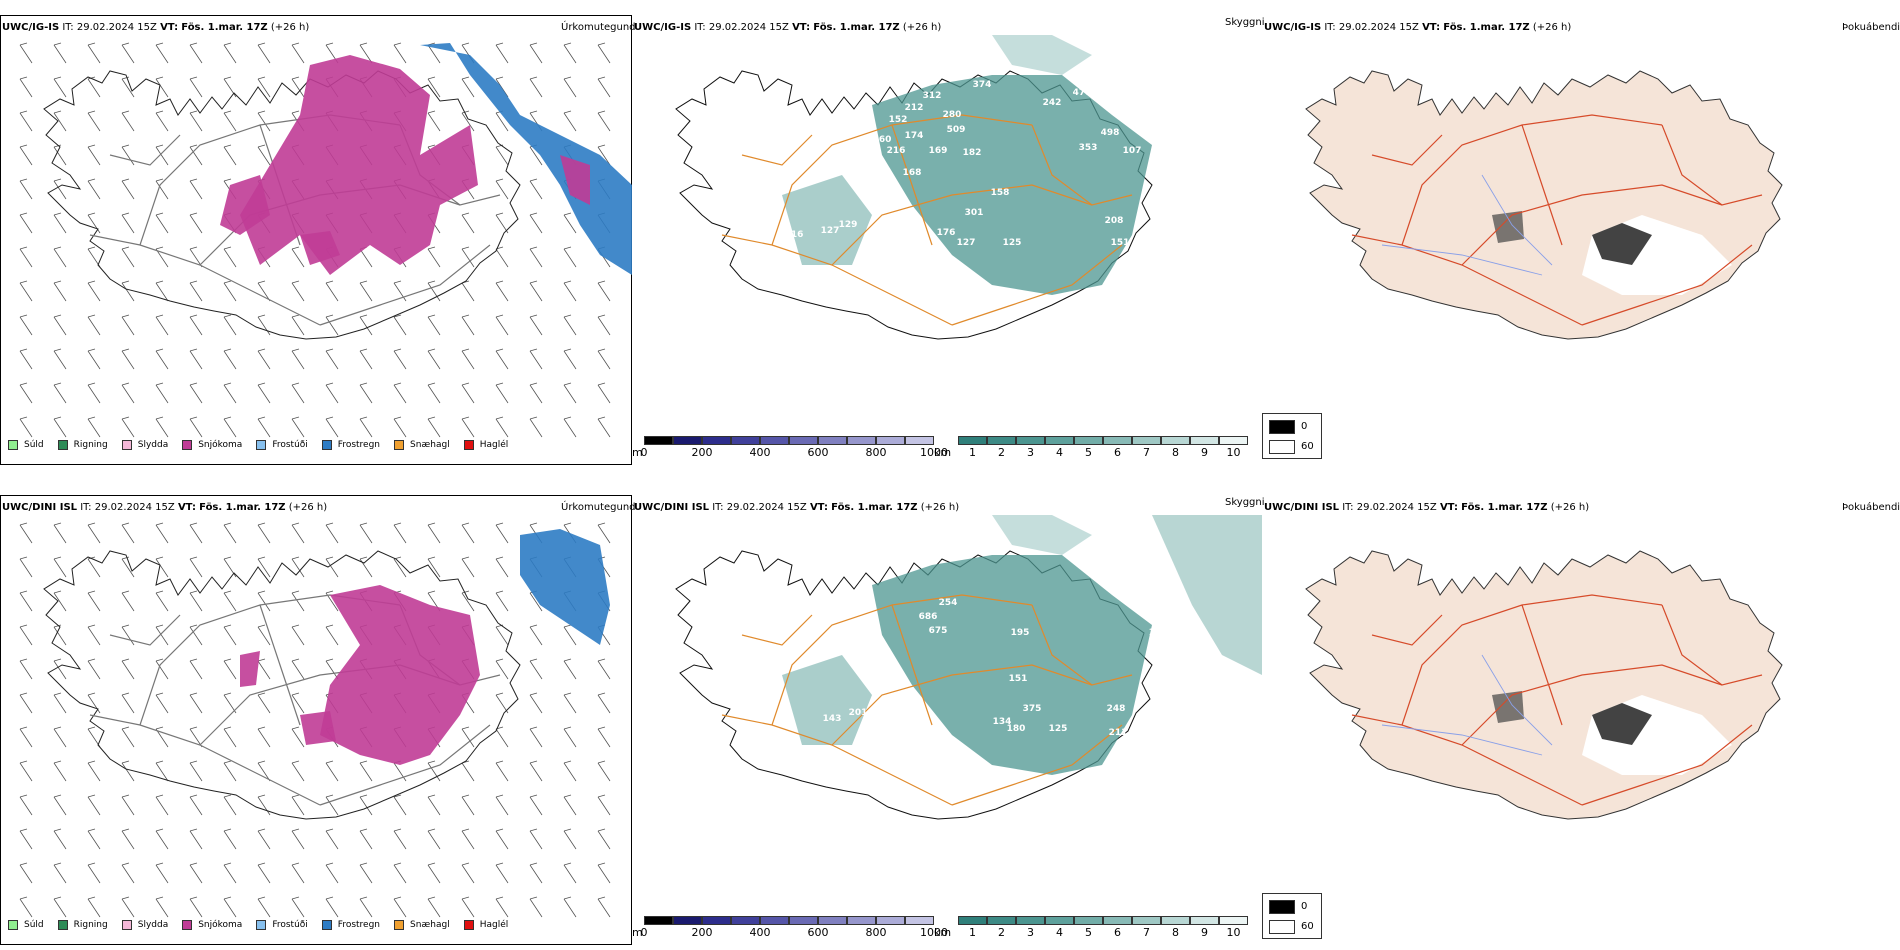  Describe the element at coordinates (220, 445) in the screenshot. I see `legend-label: Snjókoma` at that location.